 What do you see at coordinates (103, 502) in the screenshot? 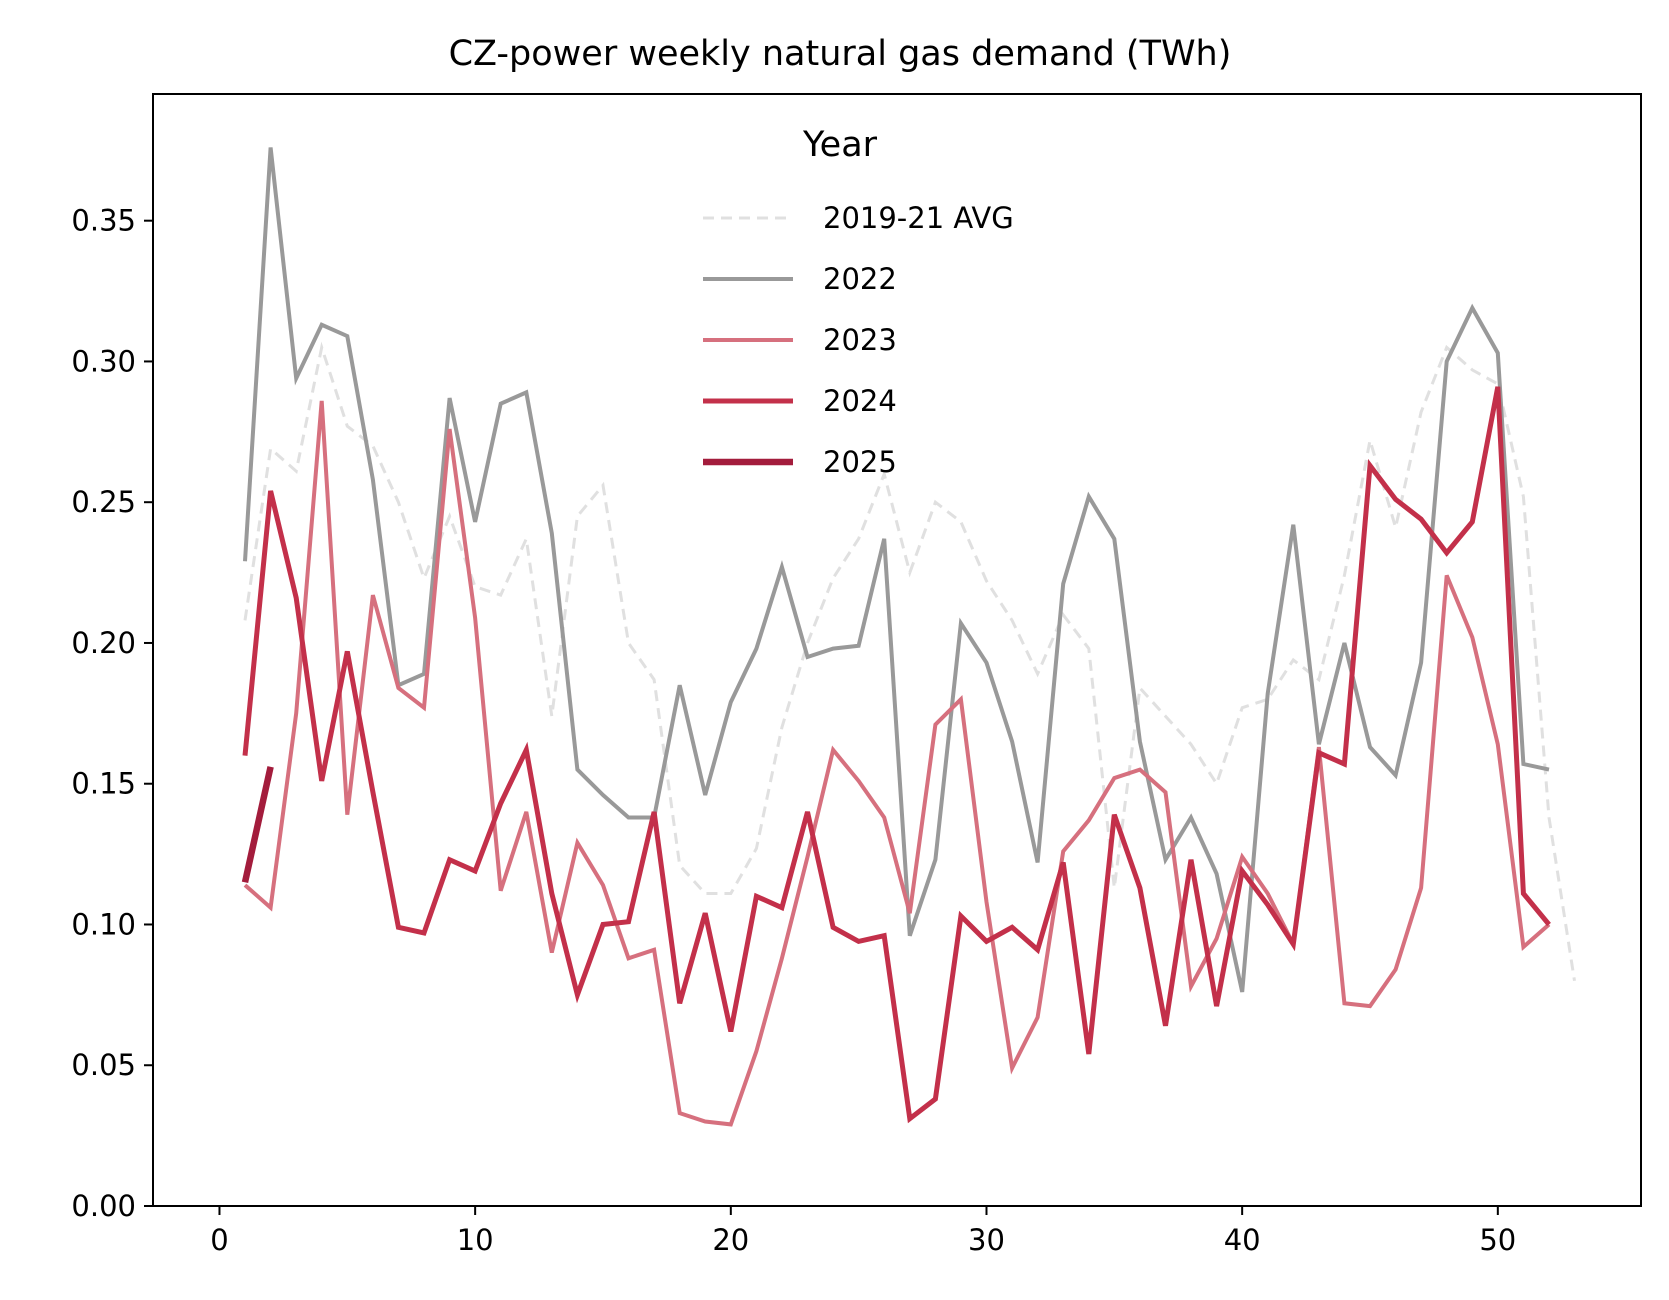
I see `y-tick-label: 0.25` at bounding box center [103, 502].